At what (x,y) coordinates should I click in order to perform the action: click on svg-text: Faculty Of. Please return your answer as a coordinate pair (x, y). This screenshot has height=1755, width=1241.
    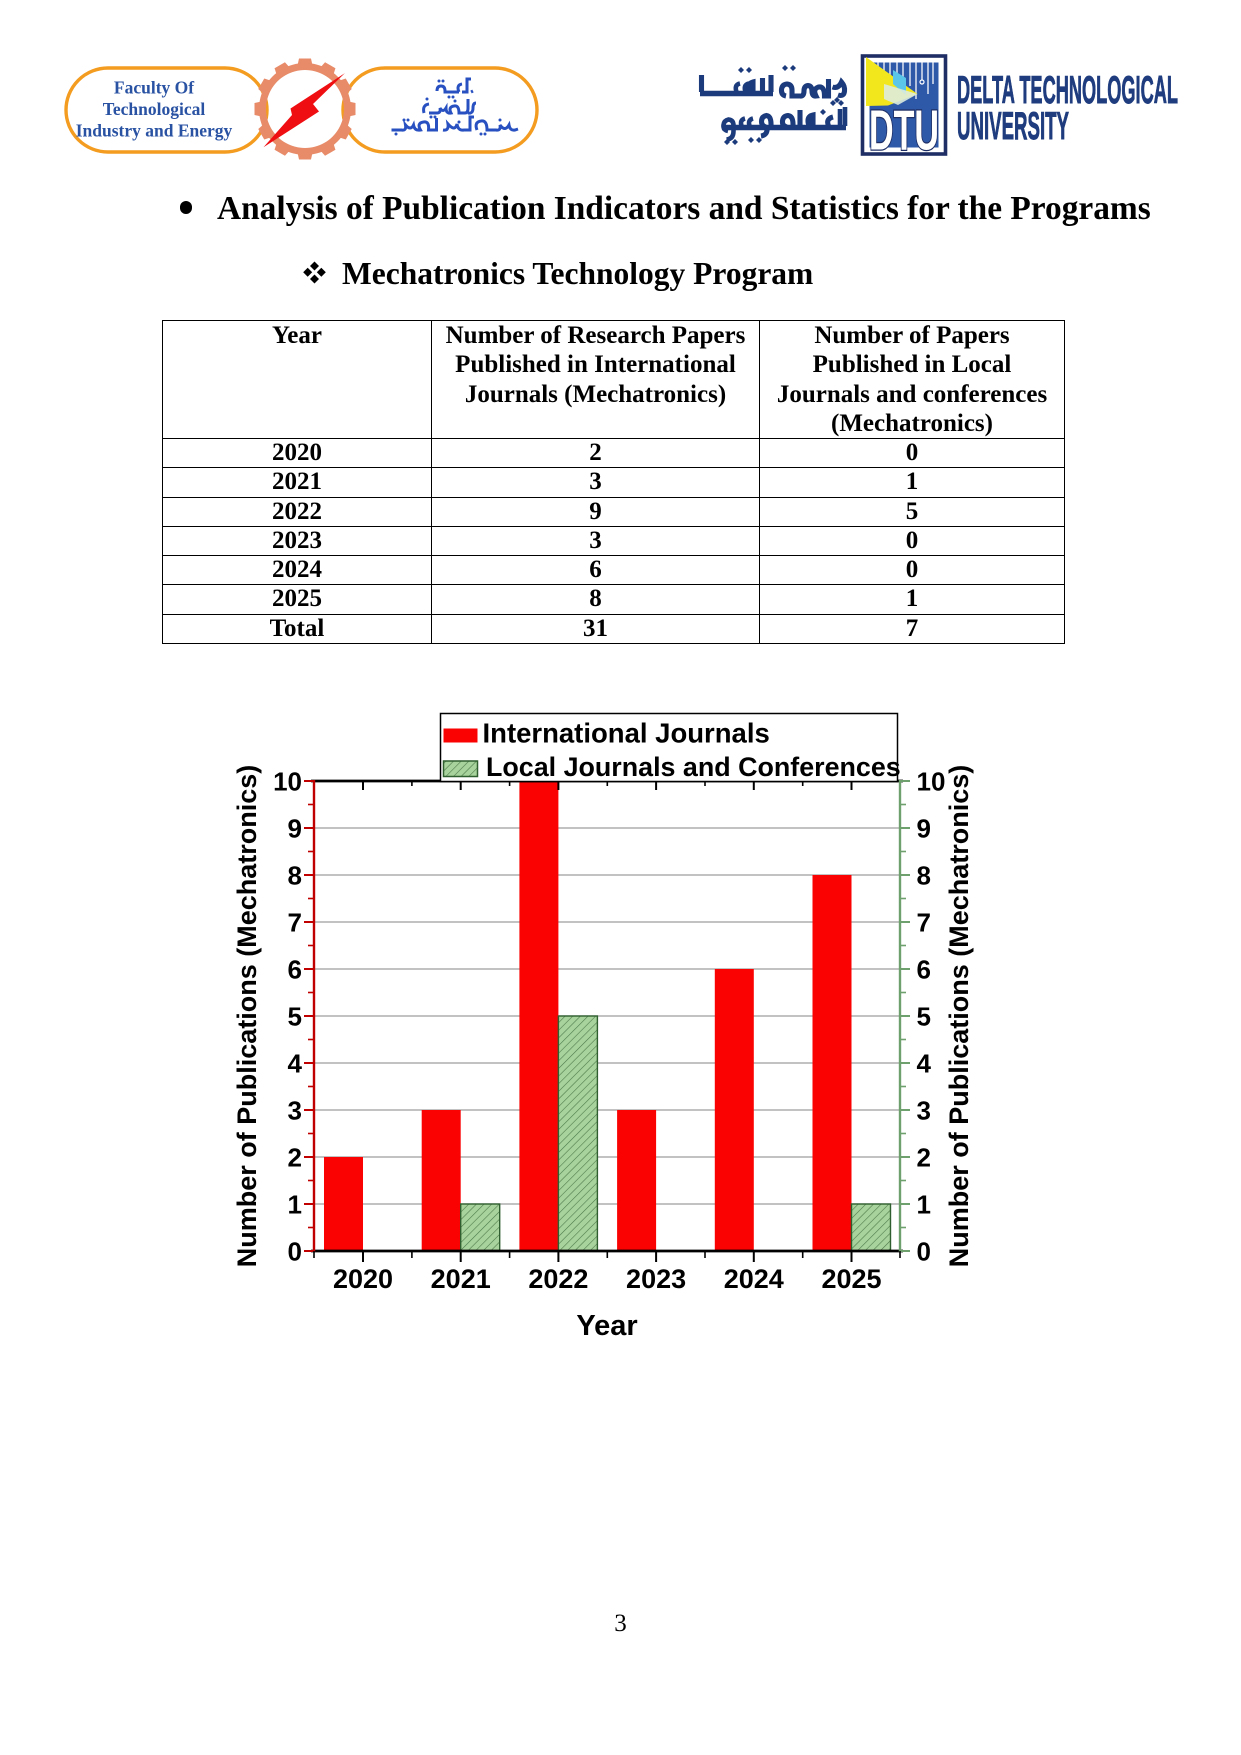
    Looking at the image, I should click on (154, 88).